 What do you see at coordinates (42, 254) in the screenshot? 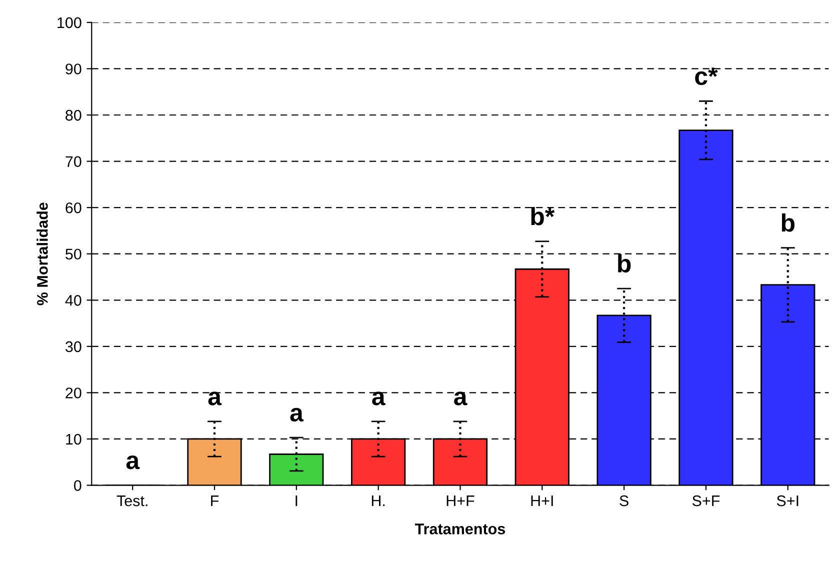
I see `y-axis-title: % Mortalidade` at bounding box center [42, 254].